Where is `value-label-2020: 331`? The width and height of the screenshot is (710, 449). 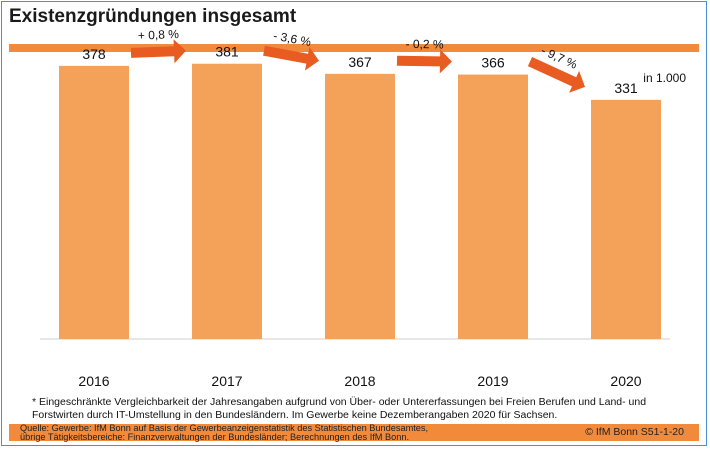 value-label-2020: 331 is located at coordinates (626, 88).